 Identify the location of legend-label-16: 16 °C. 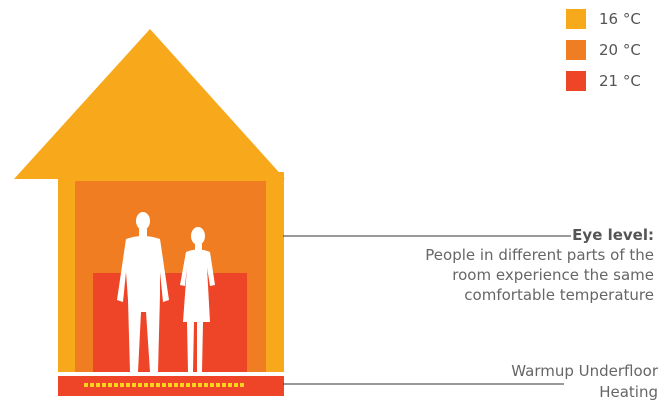
(620, 19).